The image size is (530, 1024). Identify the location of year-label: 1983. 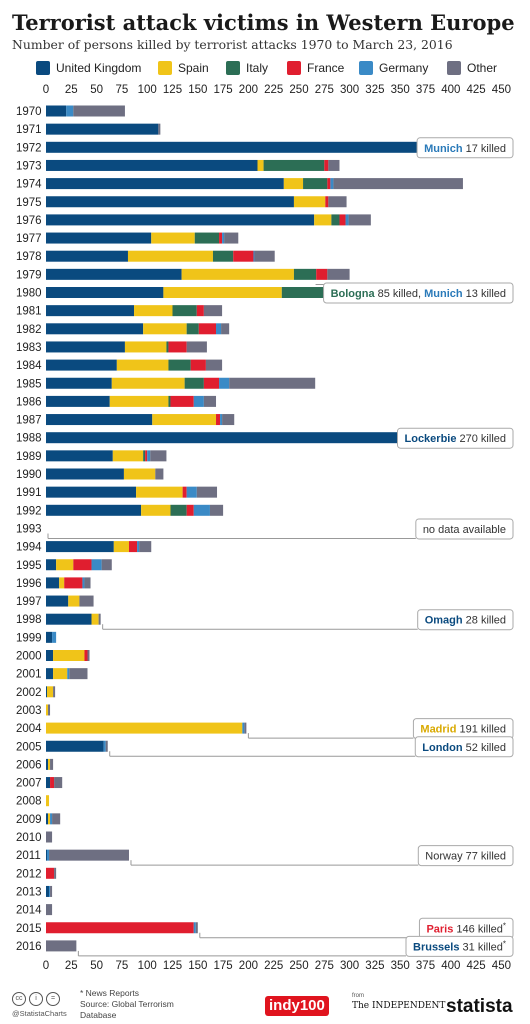
(29, 348).